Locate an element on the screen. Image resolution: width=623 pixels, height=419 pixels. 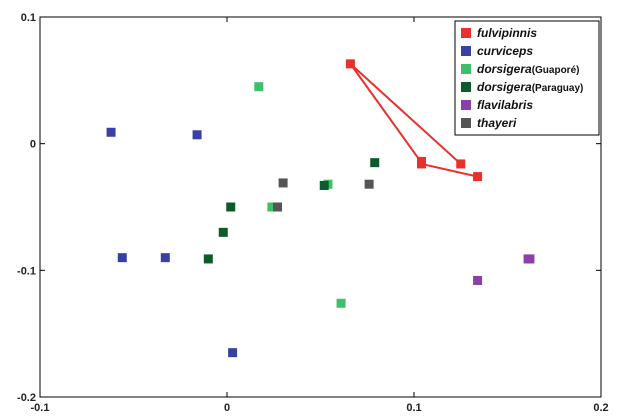
y-tick-label: -0.1 is located at coordinates (26, 271).